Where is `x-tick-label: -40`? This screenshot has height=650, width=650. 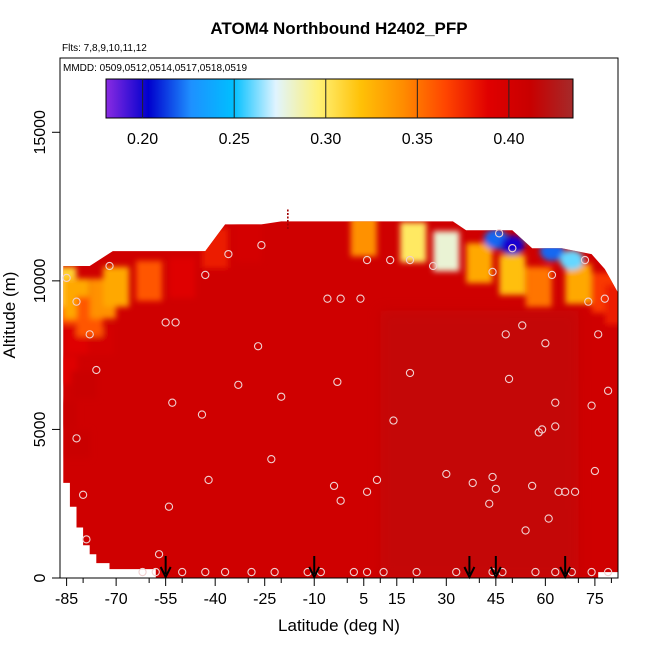
x-tick-label: -40 is located at coordinates (215, 599).